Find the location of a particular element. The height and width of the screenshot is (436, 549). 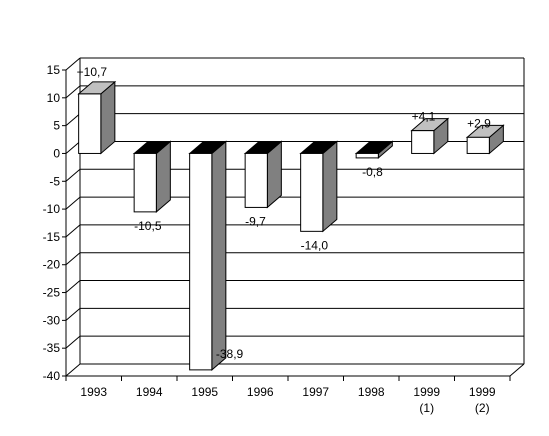

x-tick-label-sub: (1) is located at coordinates (426, 408).